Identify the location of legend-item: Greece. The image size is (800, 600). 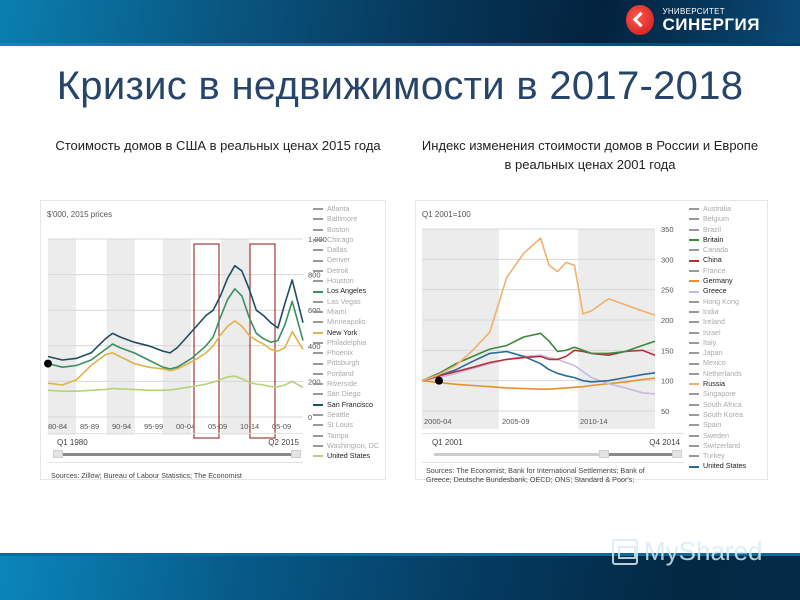
(717, 291).